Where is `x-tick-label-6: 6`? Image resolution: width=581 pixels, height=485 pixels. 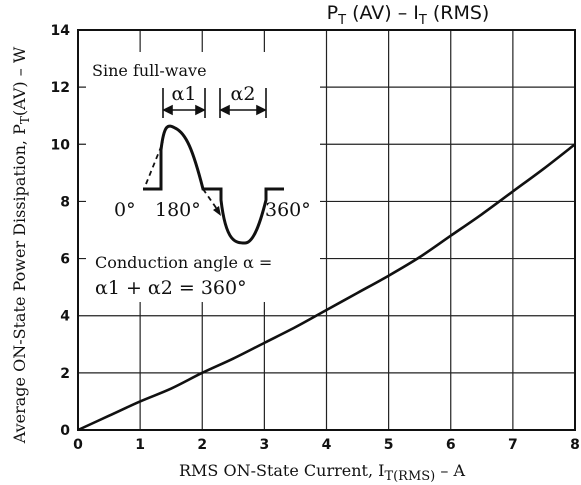
x-tick-label-6: 6 is located at coordinates (451, 445).